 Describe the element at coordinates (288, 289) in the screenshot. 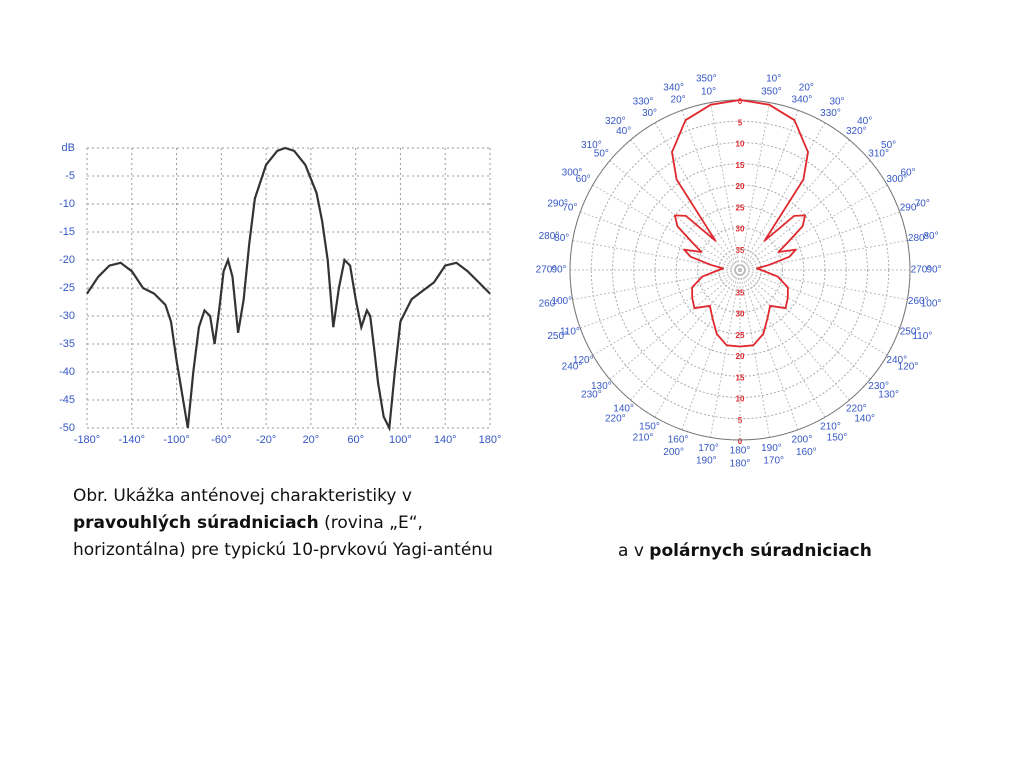

I see `data-line` at that location.